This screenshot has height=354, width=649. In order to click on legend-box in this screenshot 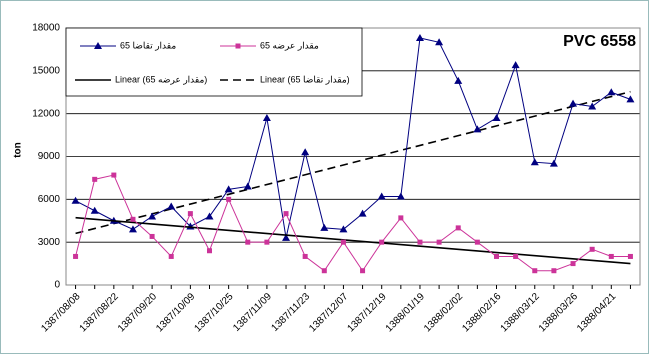, I will do `click(214, 62)`.